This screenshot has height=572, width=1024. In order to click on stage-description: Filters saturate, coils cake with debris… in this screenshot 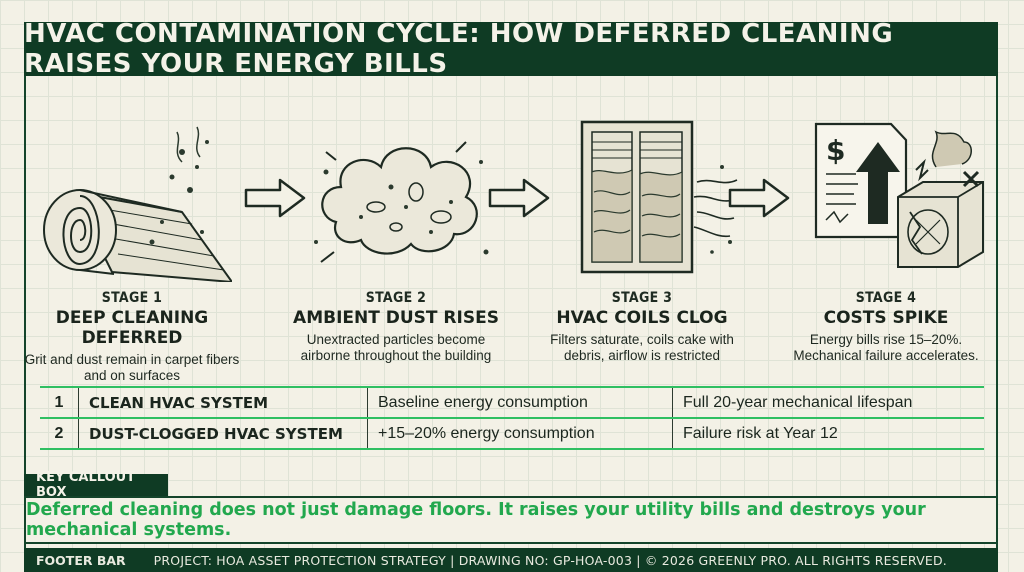, I will do `click(642, 347)`.